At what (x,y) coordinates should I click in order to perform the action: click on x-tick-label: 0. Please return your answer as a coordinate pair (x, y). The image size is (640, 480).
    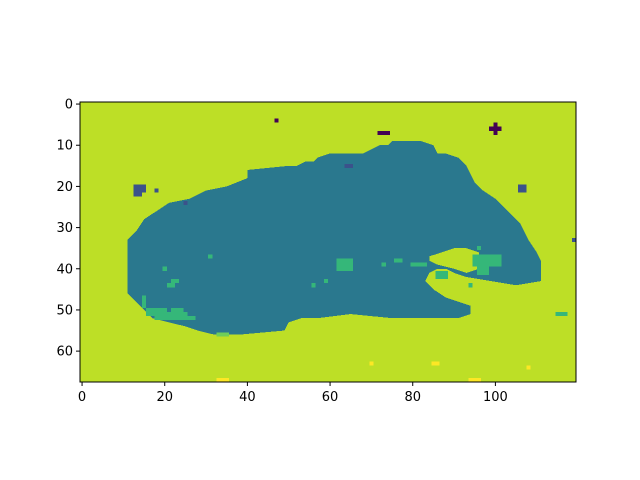
    Looking at the image, I should click on (82, 397).